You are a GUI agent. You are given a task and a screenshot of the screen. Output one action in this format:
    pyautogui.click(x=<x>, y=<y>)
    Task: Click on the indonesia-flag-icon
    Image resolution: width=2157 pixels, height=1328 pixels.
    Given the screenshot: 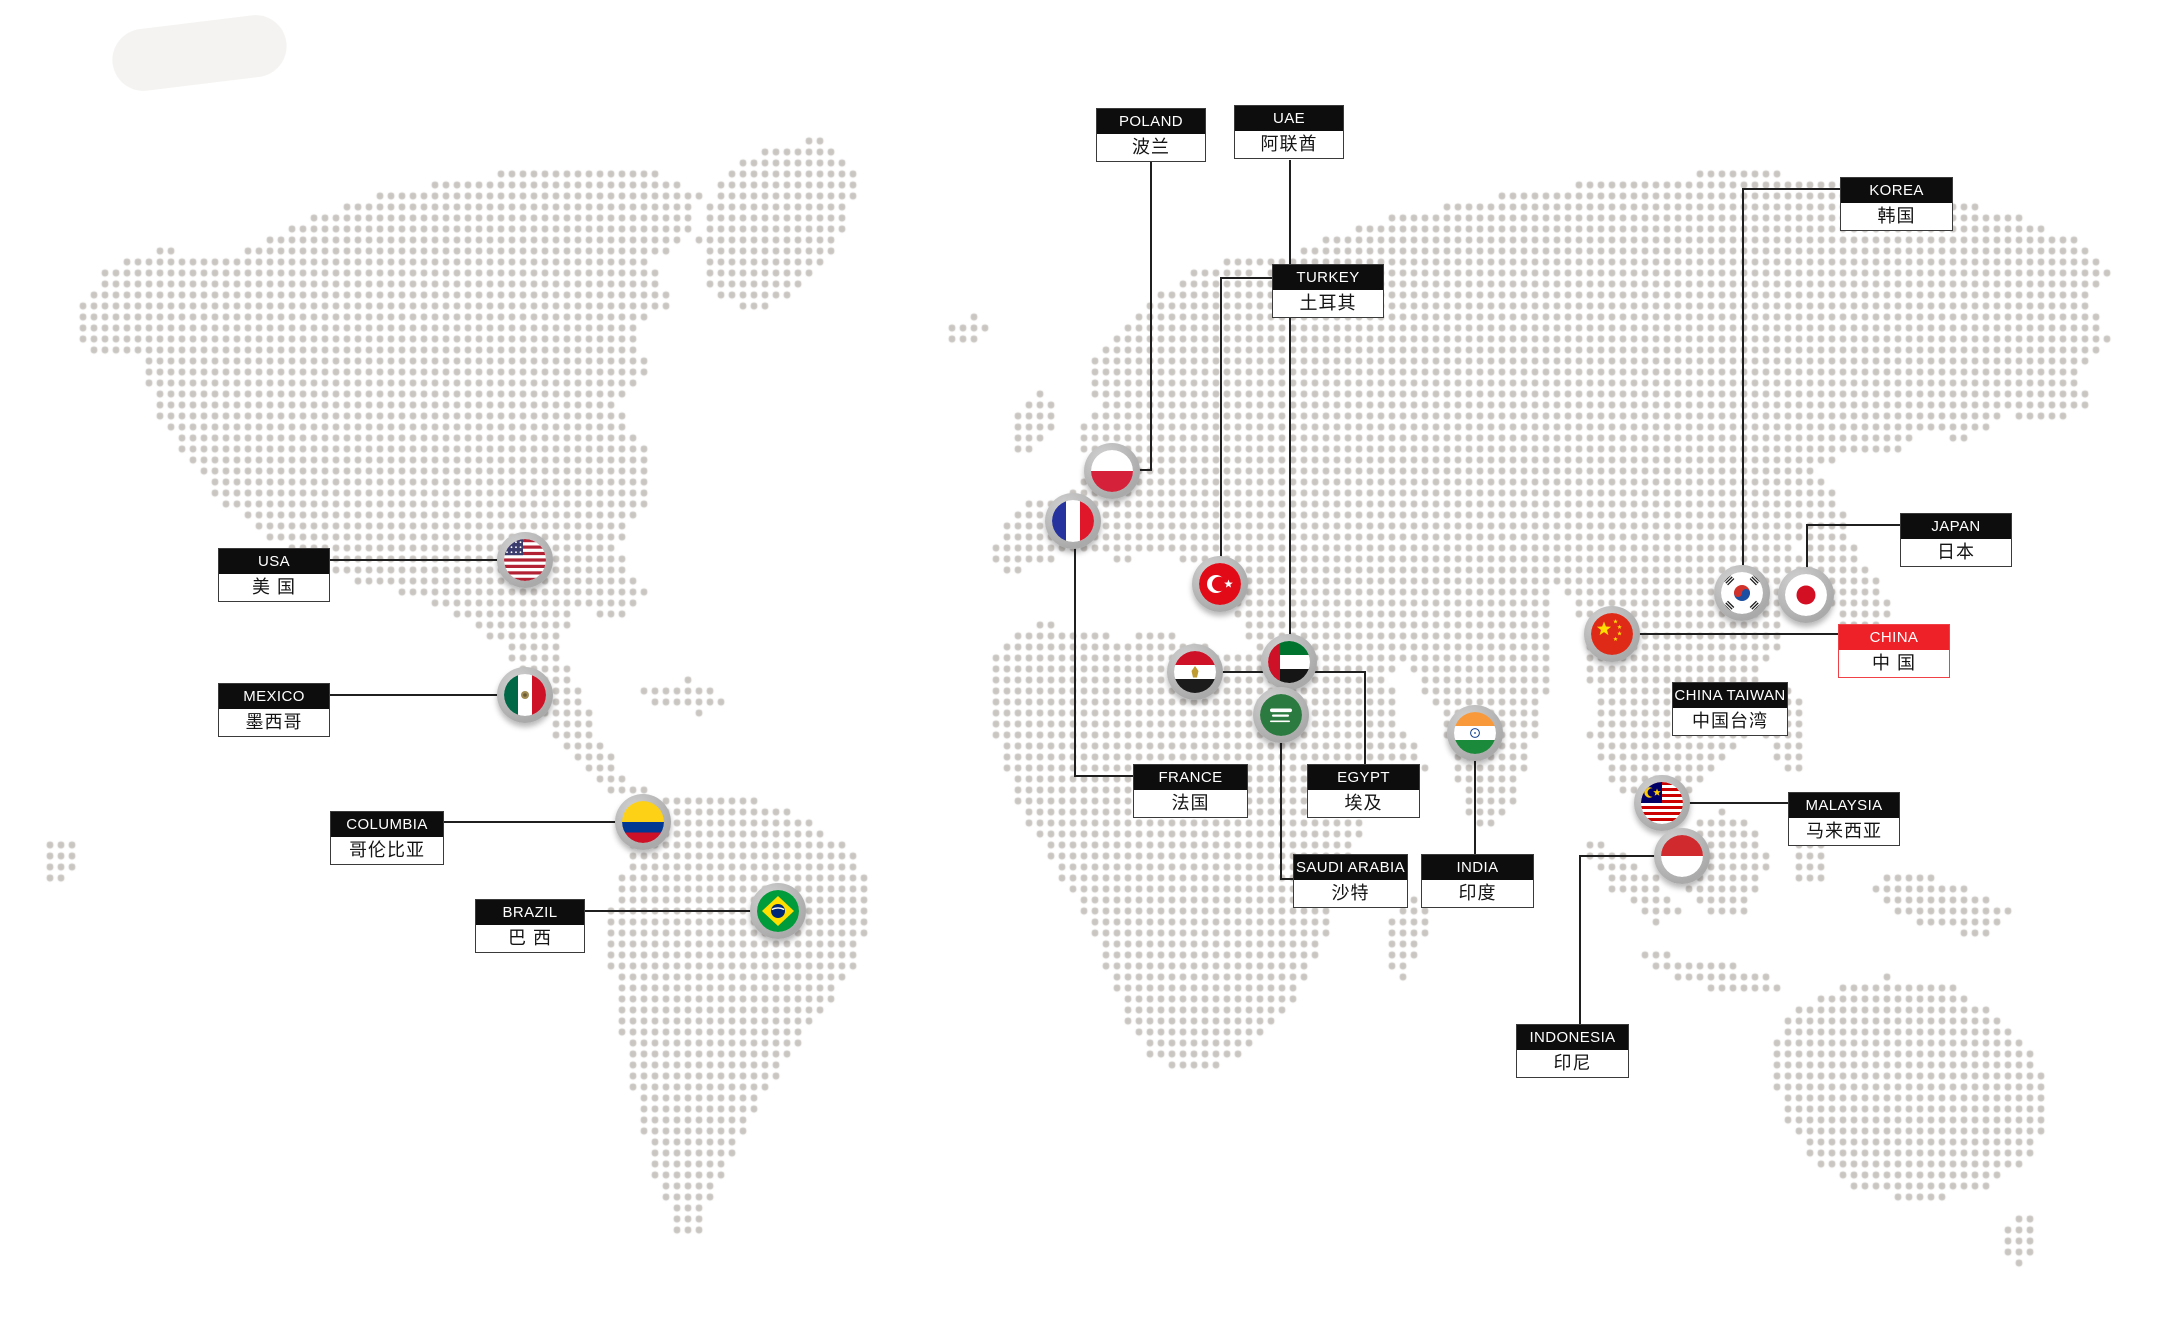 What is the action you would take?
    pyautogui.click(x=1682, y=856)
    